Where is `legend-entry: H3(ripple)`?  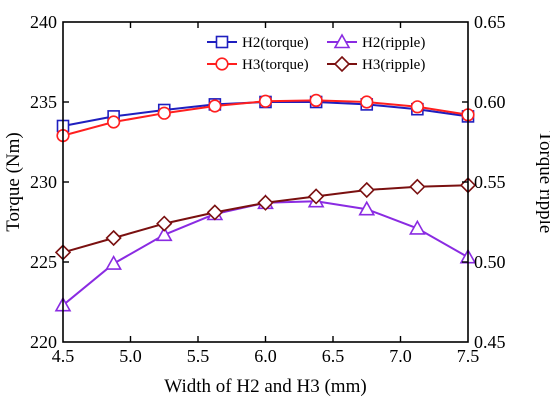
legend-entry: H3(ripple) is located at coordinates (376, 64).